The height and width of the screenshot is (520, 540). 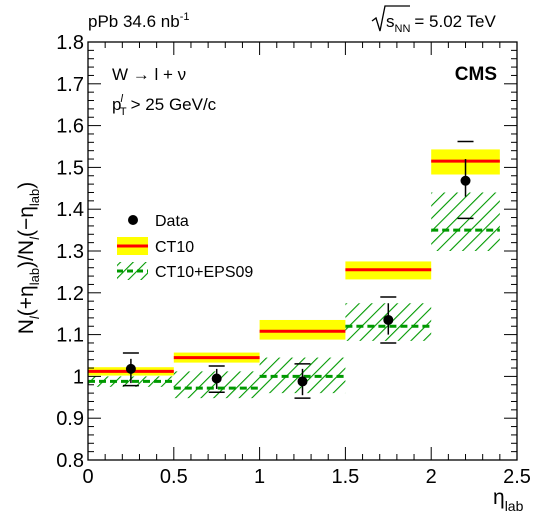 What do you see at coordinates (345, 477) in the screenshot?
I see `x-tick-label-3: 1.5` at bounding box center [345, 477].